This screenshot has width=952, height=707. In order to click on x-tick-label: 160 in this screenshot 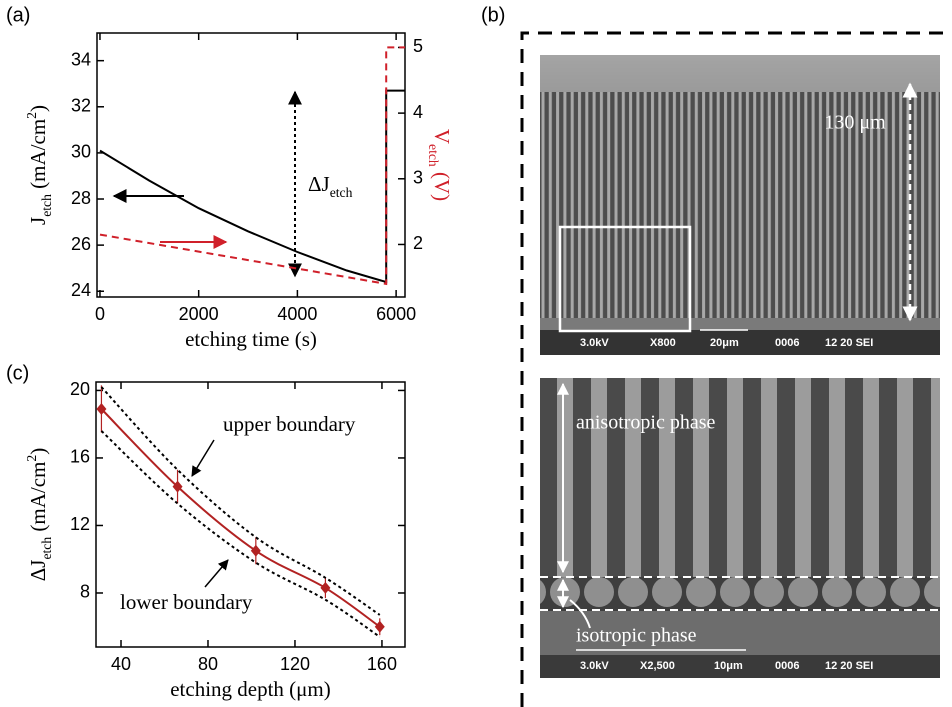, I will do `click(382, 664)`.